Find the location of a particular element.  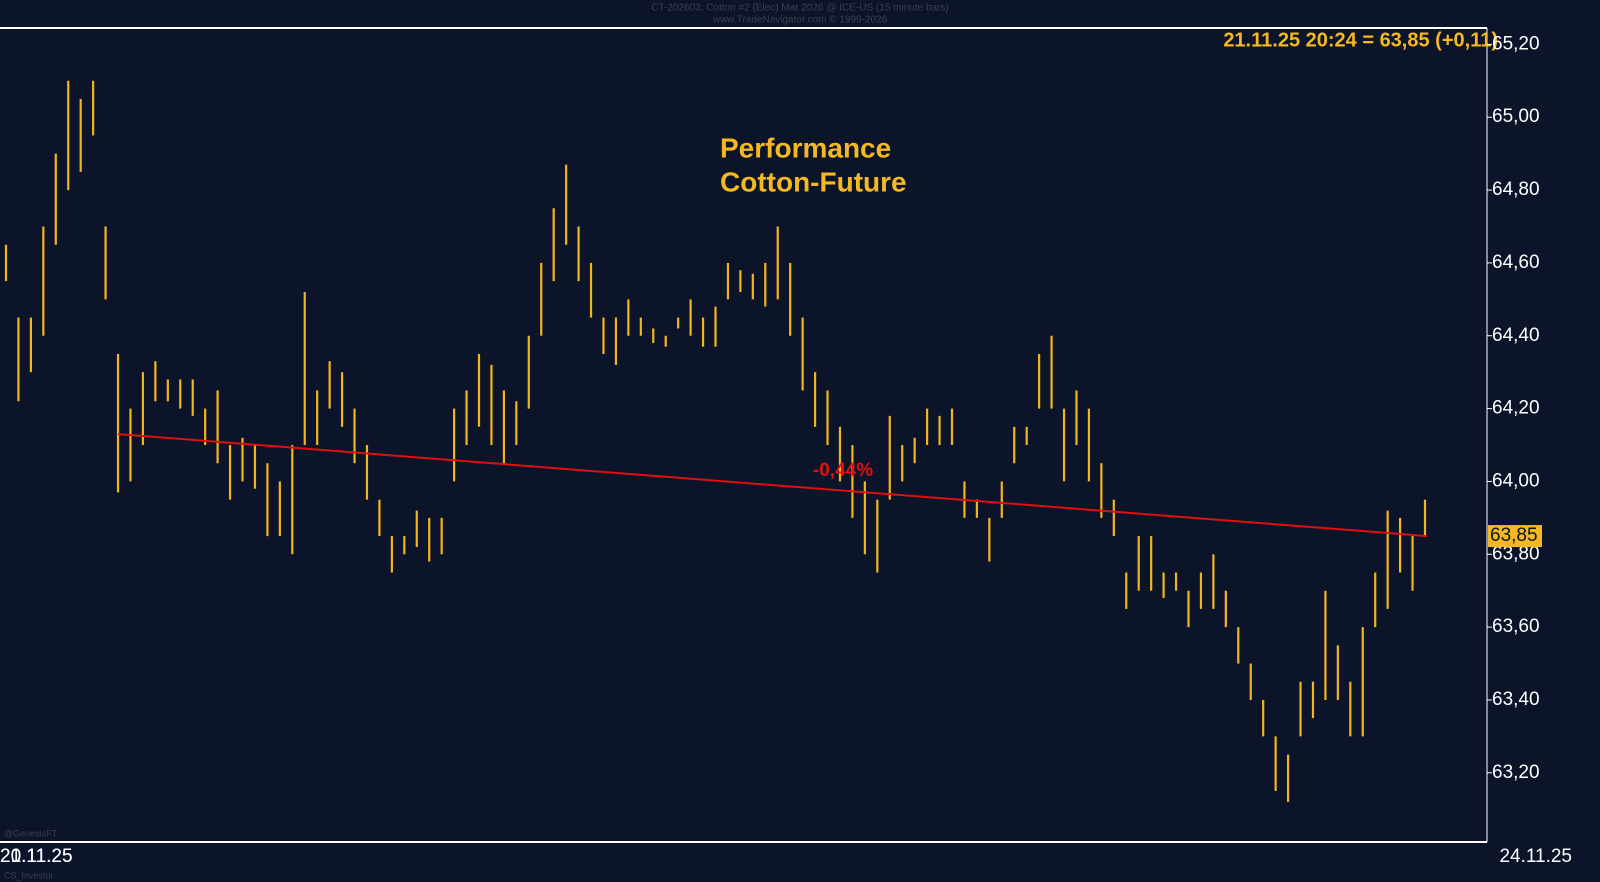

last-price-label: 63,85 is located at coordinates (1514, 535).